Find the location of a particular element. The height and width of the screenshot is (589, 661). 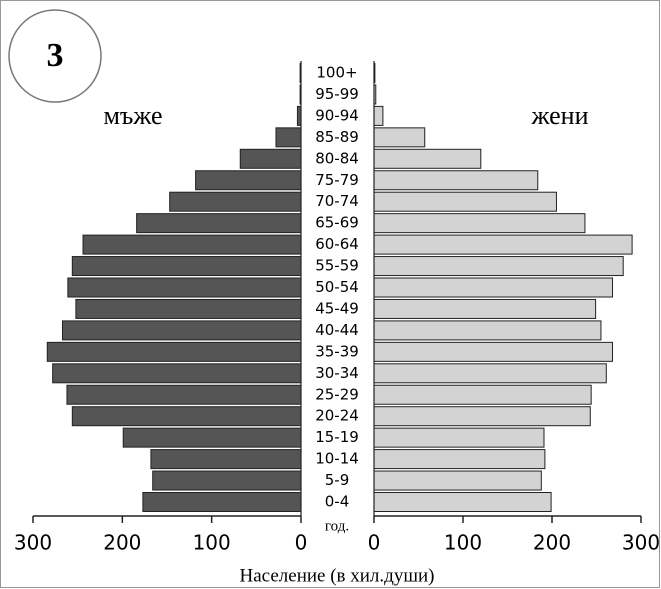

category-label: 15-19 is located at coordinates (337, 437).